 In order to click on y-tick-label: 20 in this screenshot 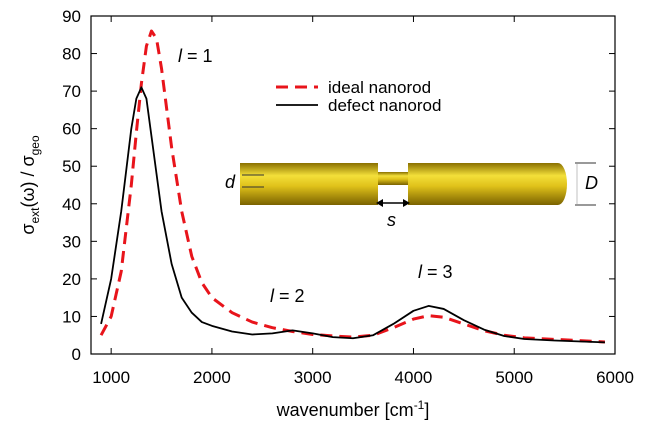, I will do `click(71, 279)`.